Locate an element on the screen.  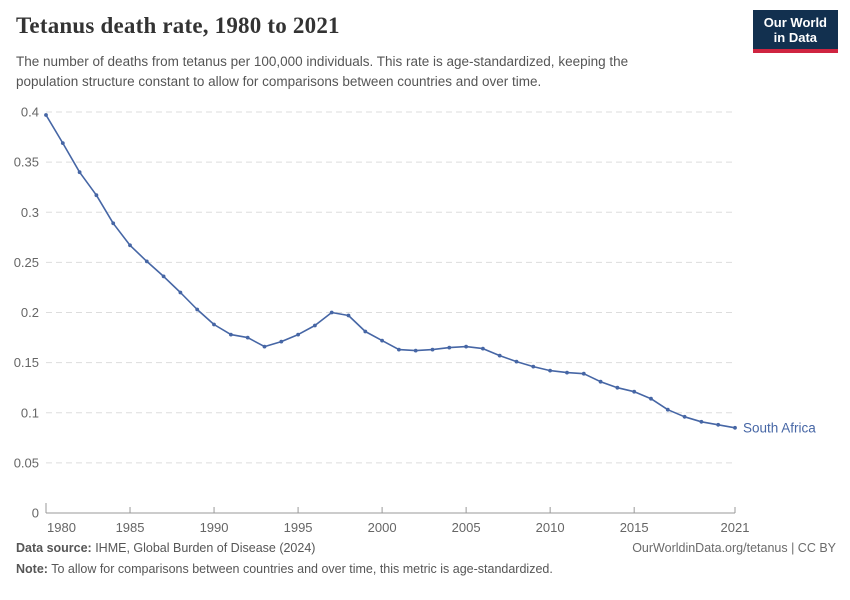
x-tick-label: 2015 is located at coordinates (634, 527).